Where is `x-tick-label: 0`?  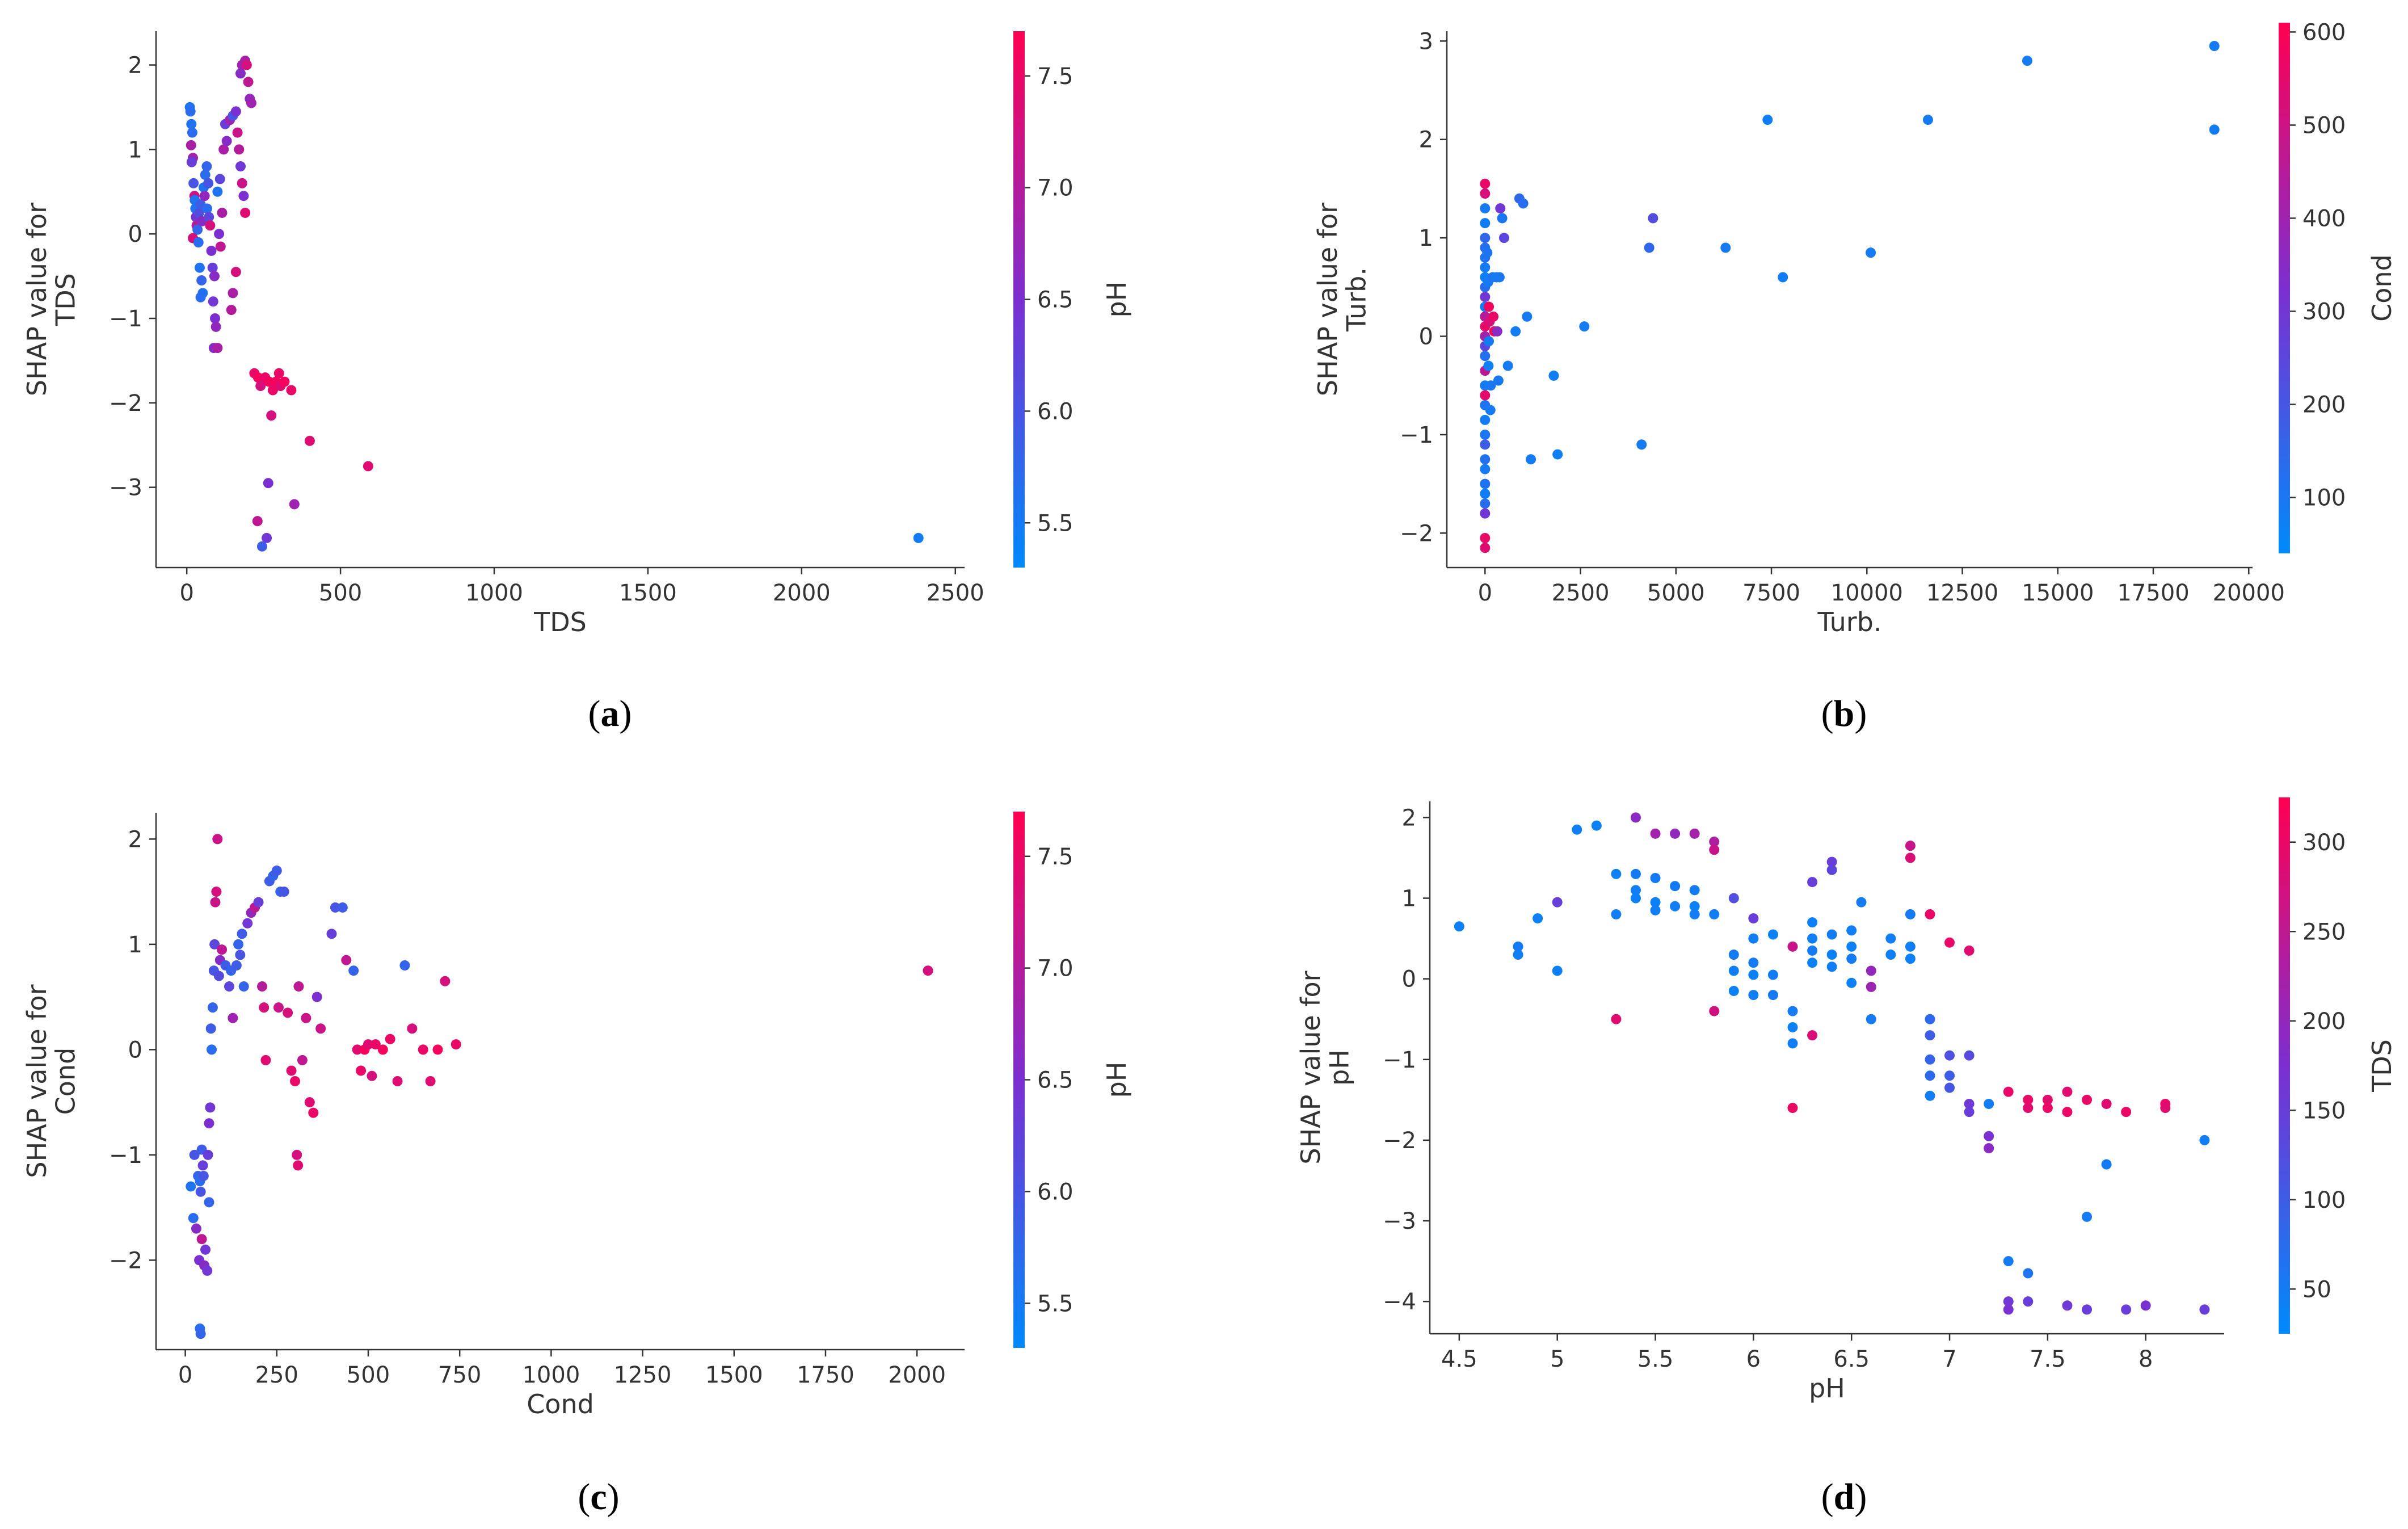 x-tick-label: 0 is located at coordinates (1485, 593).